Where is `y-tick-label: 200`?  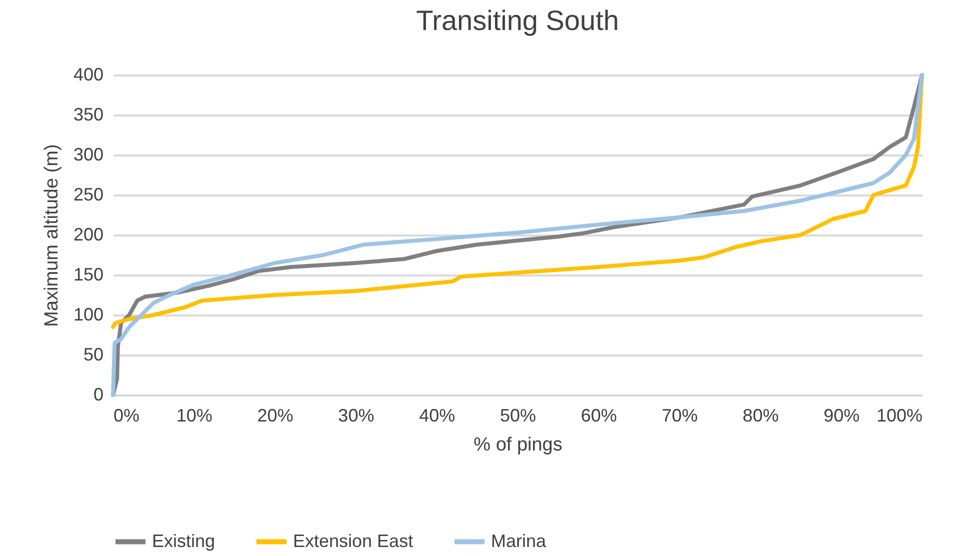 y-tick-label: 200 is located at coordinates (88, 234).